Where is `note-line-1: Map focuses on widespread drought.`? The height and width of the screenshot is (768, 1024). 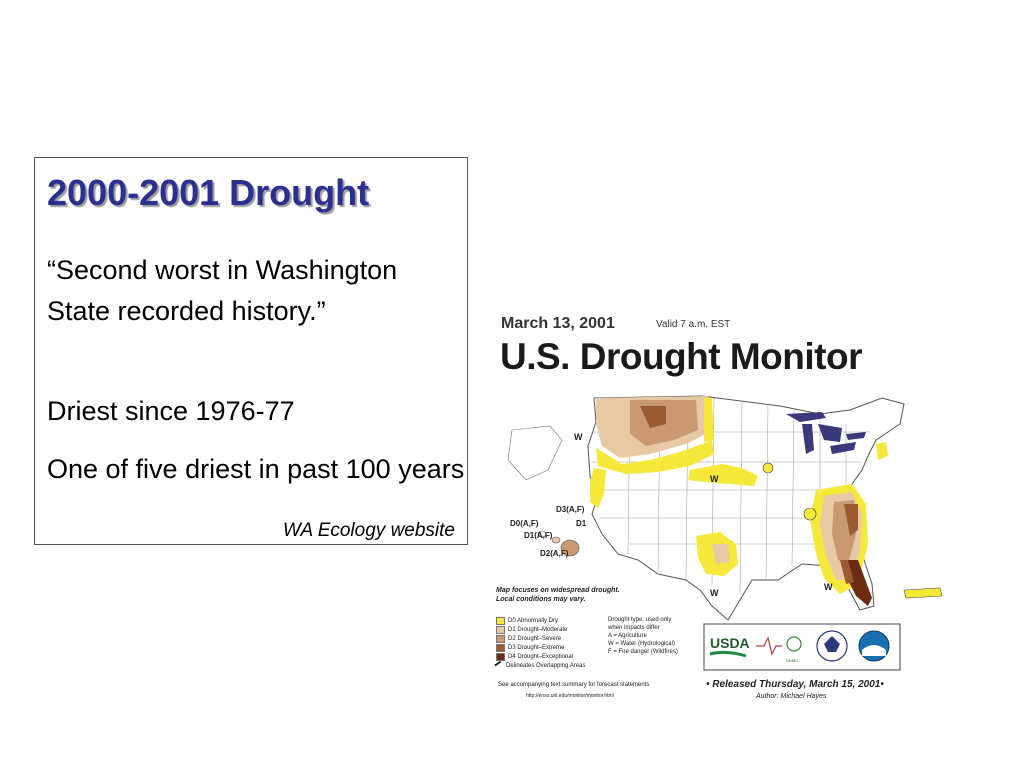
note-line-1: Map focuses on widespread drought. is located at coordinates (558, 590).